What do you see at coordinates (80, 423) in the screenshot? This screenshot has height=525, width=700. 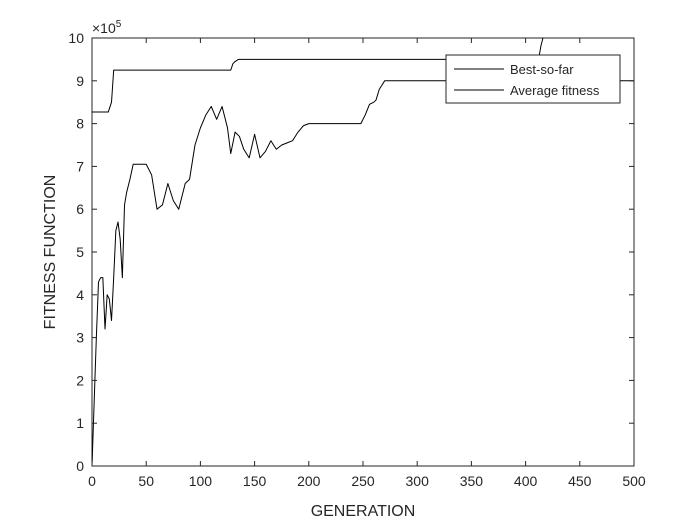 I see `y-tick-label: 1` at bounding box center [80, 423].